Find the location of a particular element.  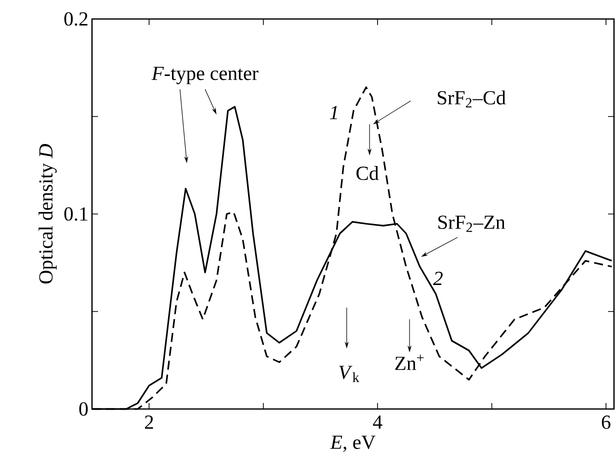

annotation: V$_{k}$ is located at coordinates (349, 374).